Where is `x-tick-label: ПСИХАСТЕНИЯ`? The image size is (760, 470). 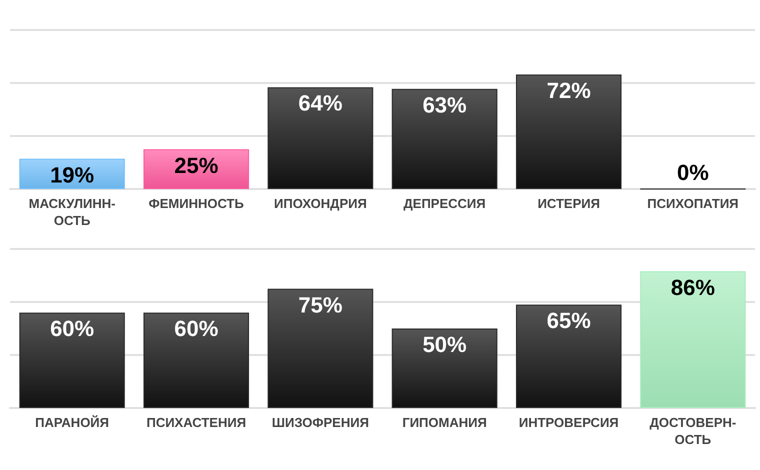 x-tick-label: ПСИХАСТЕНИЯ is located at coordinates (196, 422).